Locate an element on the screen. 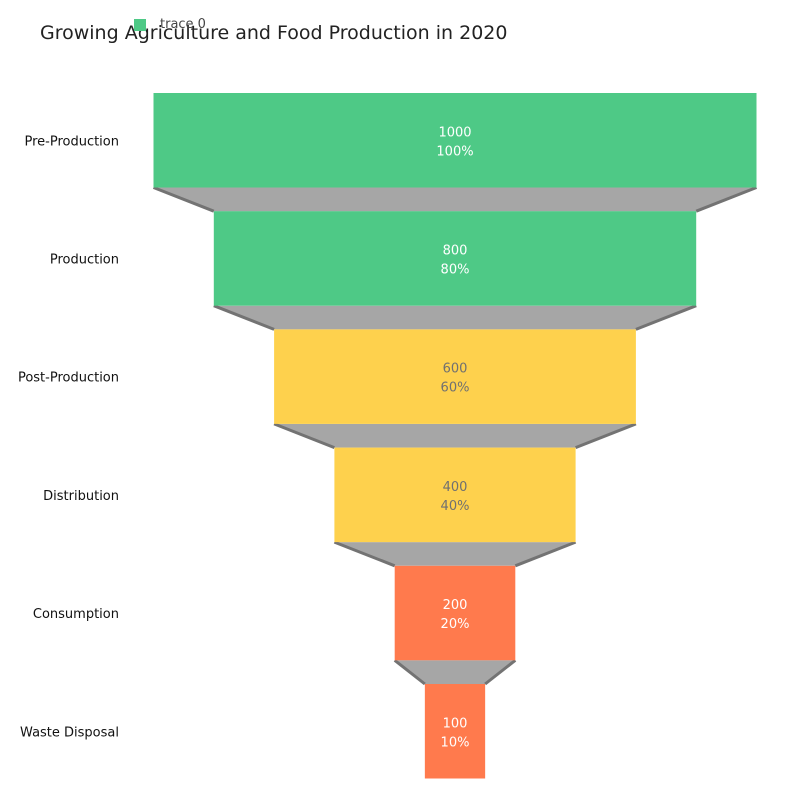  funnel-value-label: 800 is located at coordinates (455, 250).